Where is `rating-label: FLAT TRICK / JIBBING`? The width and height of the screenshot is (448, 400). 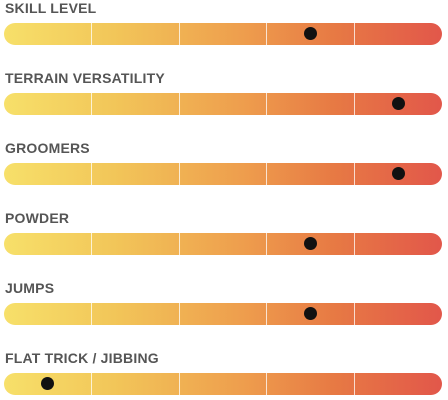
rating-label: FLAT TRICK / JIBBING is located at coordinates (82, 358).